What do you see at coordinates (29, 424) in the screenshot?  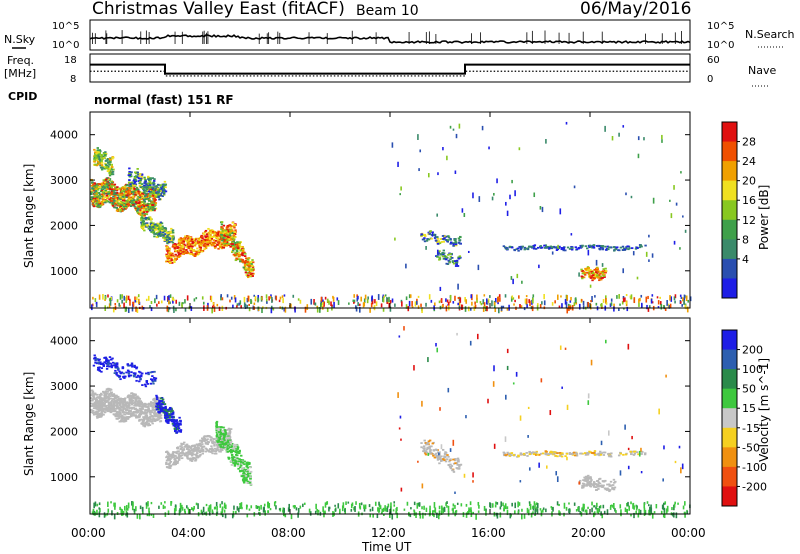 I see `velocity-y-label: Slant Range [km]` at bounding box center [29, 424].